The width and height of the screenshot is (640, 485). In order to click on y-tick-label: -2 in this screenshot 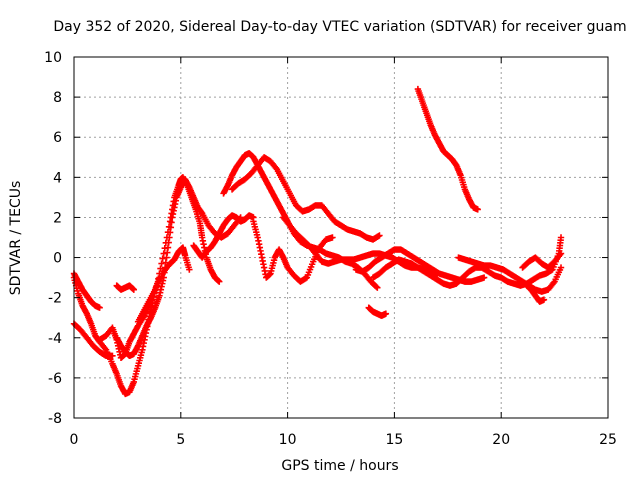, I will do `click(55, 299)`.